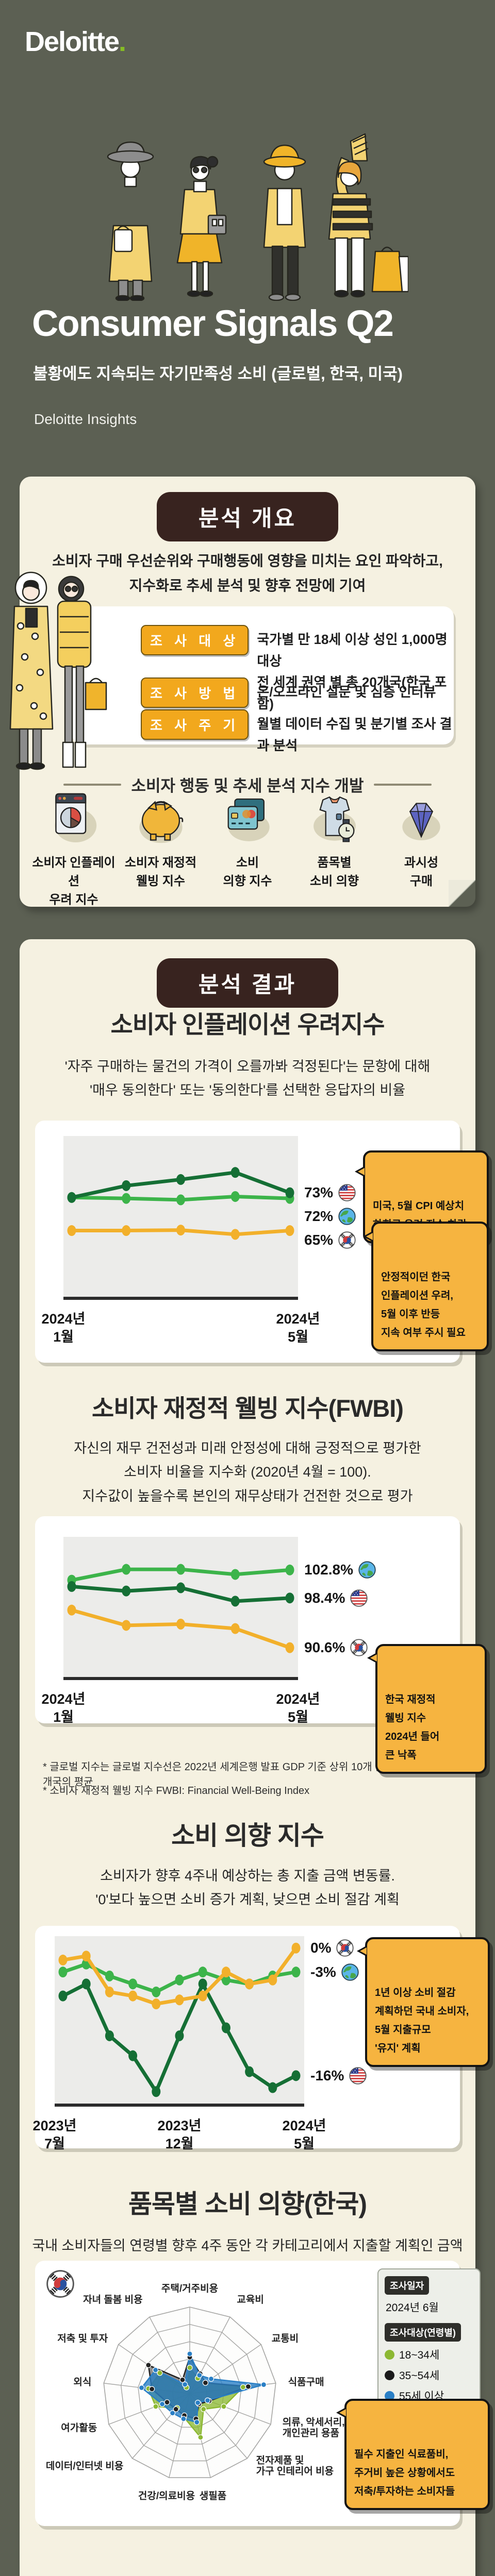  What do you see at coordinates (336, 1598) in the screenshot?
I see `series-end-label: 98.4%` at bounding box center [336, 1598].